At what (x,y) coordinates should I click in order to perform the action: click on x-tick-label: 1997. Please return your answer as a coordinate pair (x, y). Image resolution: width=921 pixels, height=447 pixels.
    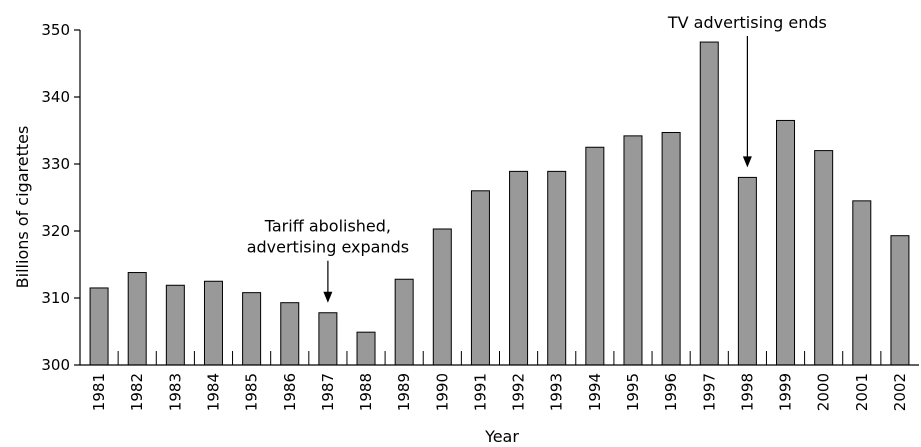
    Looking at the image, I should click on (709, 392).